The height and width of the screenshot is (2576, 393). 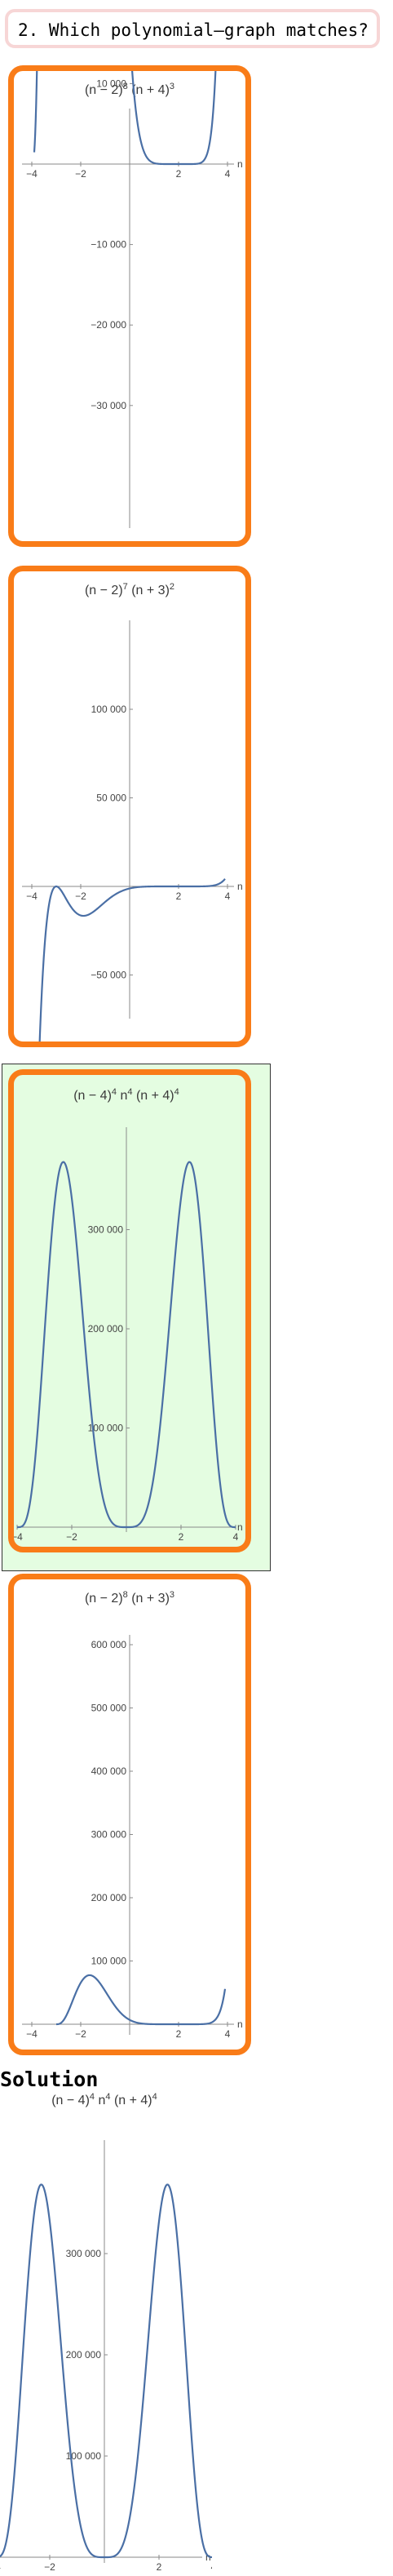 I want to click on function-title: (n − 2)8 (n + 4)3, so click(x=129, y=89).